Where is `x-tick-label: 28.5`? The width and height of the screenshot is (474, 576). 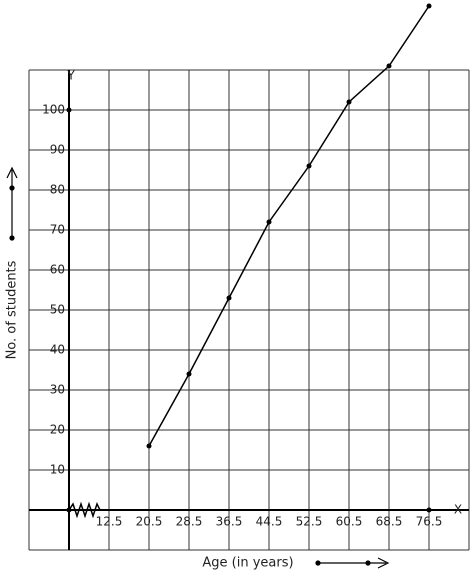
x-tick-label: 28.5 is located at coordinates (189, 522).